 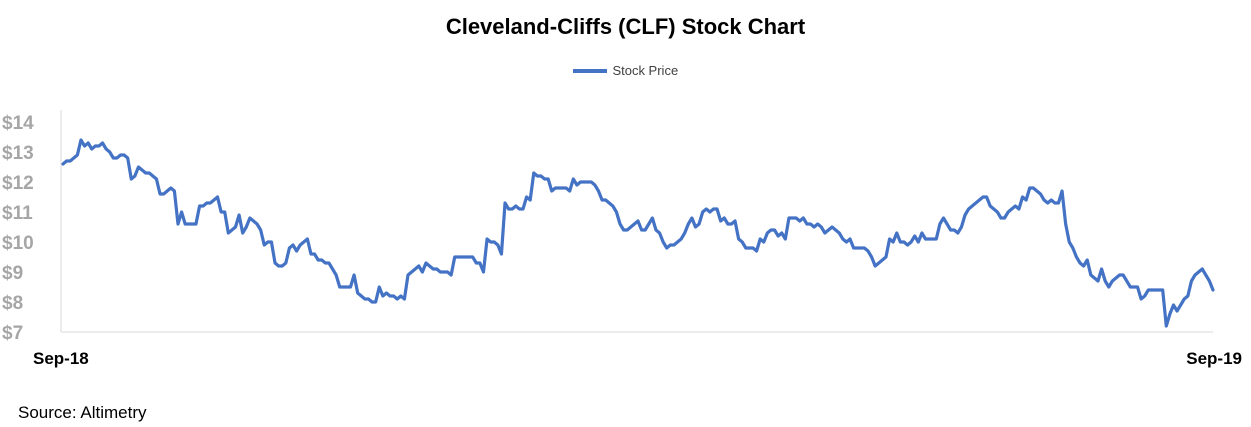 I want to click on x-tick-label: Sep-18, so click(x=61, y=358).